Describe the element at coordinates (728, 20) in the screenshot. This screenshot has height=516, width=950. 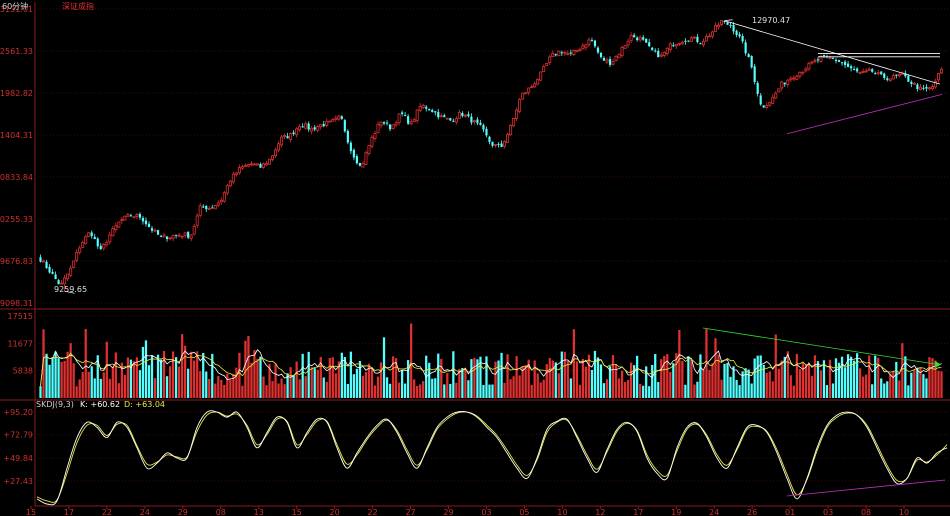
I see `high-marker` at that location.